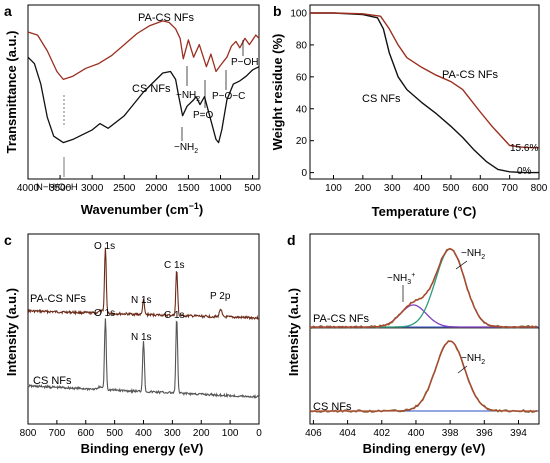 This screenshot has height=463, width=550. I want to click on panel-a-x-ticks: 4000 3500 3000 2500 2000 1500 1000 500, so click(139, 184).